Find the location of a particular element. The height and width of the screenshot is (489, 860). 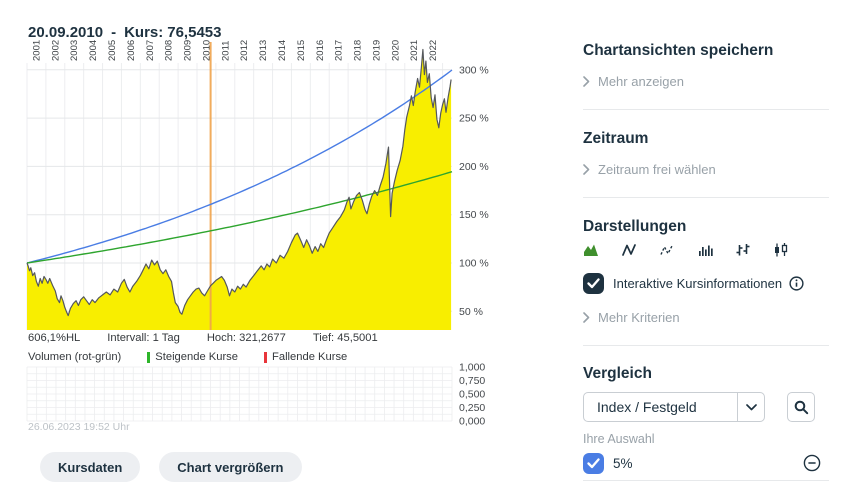

interactive-info-label-wrap: Interaktive Kursinformationen is located at coordinates (708, 283).